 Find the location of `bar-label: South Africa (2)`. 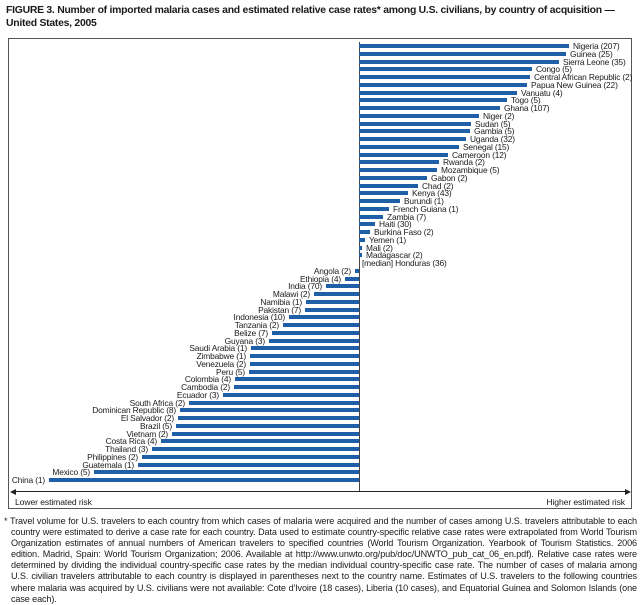

bar-label: South Africa (2) is located at coordinates (157, 402).